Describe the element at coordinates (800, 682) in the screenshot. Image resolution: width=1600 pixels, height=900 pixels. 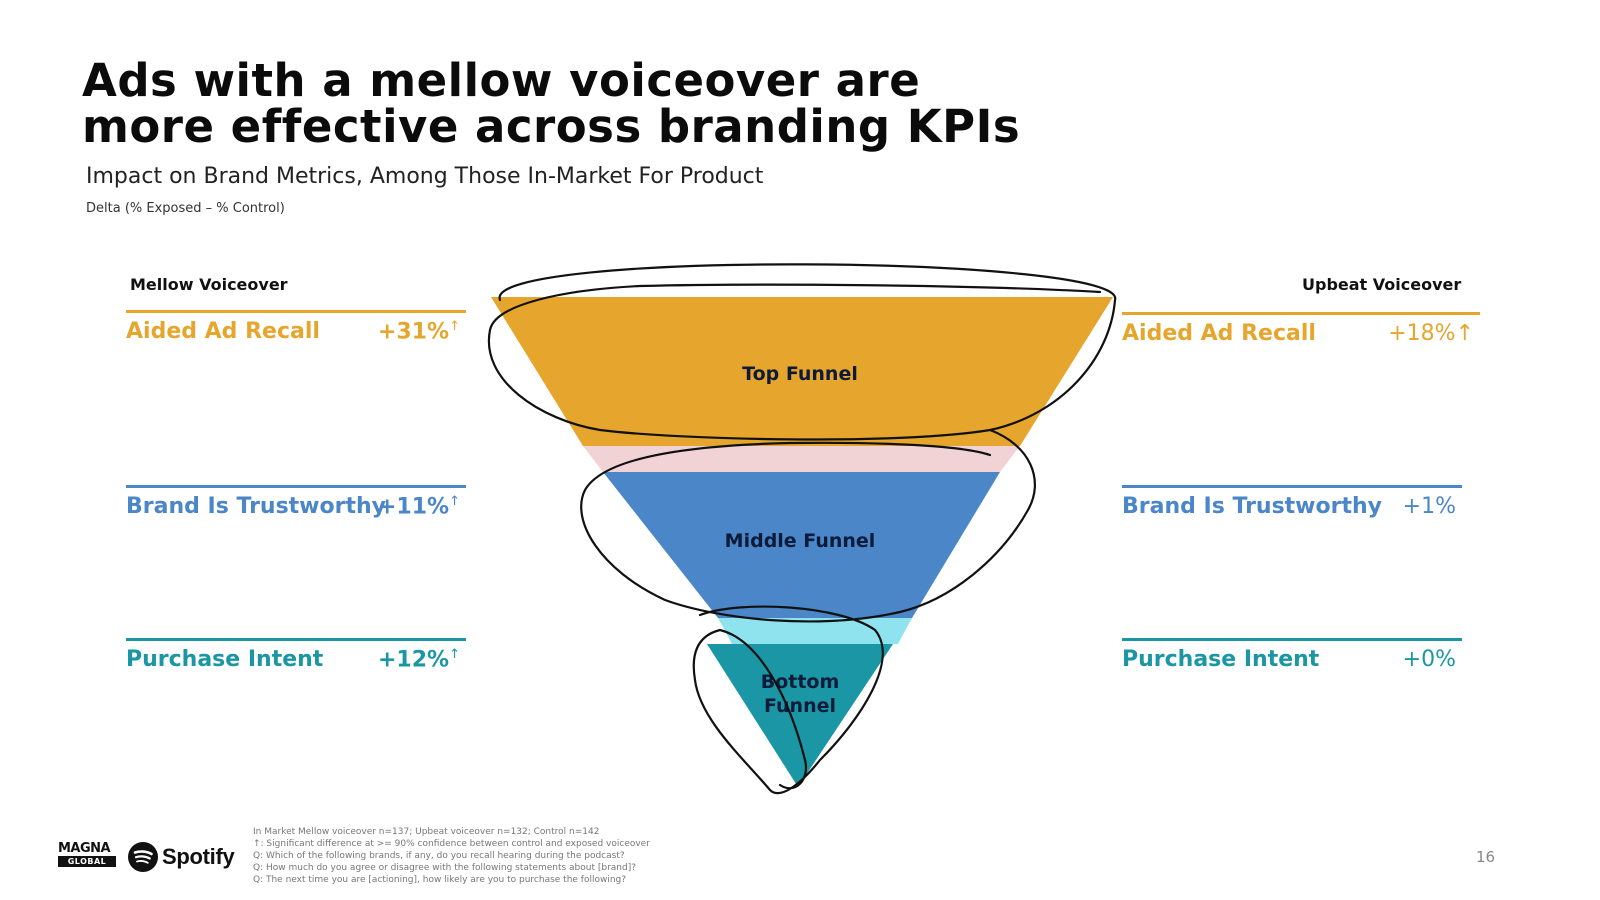
I see `bottom-funnel-label-line1: Bottom` at that location.